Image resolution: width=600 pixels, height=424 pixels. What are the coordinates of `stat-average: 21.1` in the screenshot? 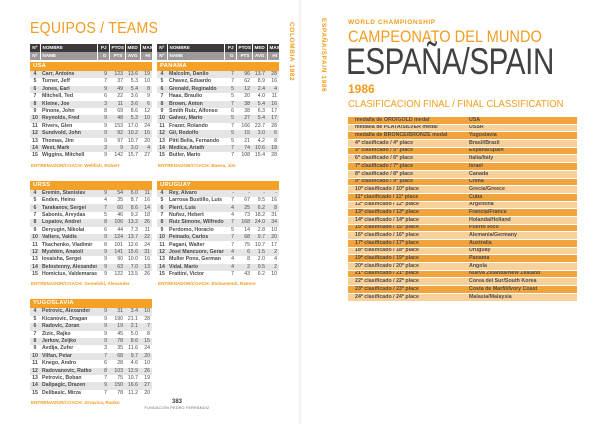 It's located at (132, 318).